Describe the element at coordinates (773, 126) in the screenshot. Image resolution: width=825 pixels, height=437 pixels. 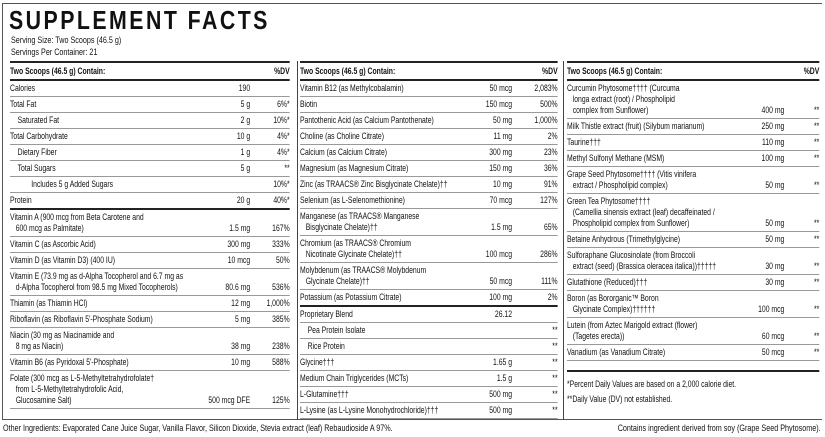
I see `nutrient-amount: 250 mg` at that location.